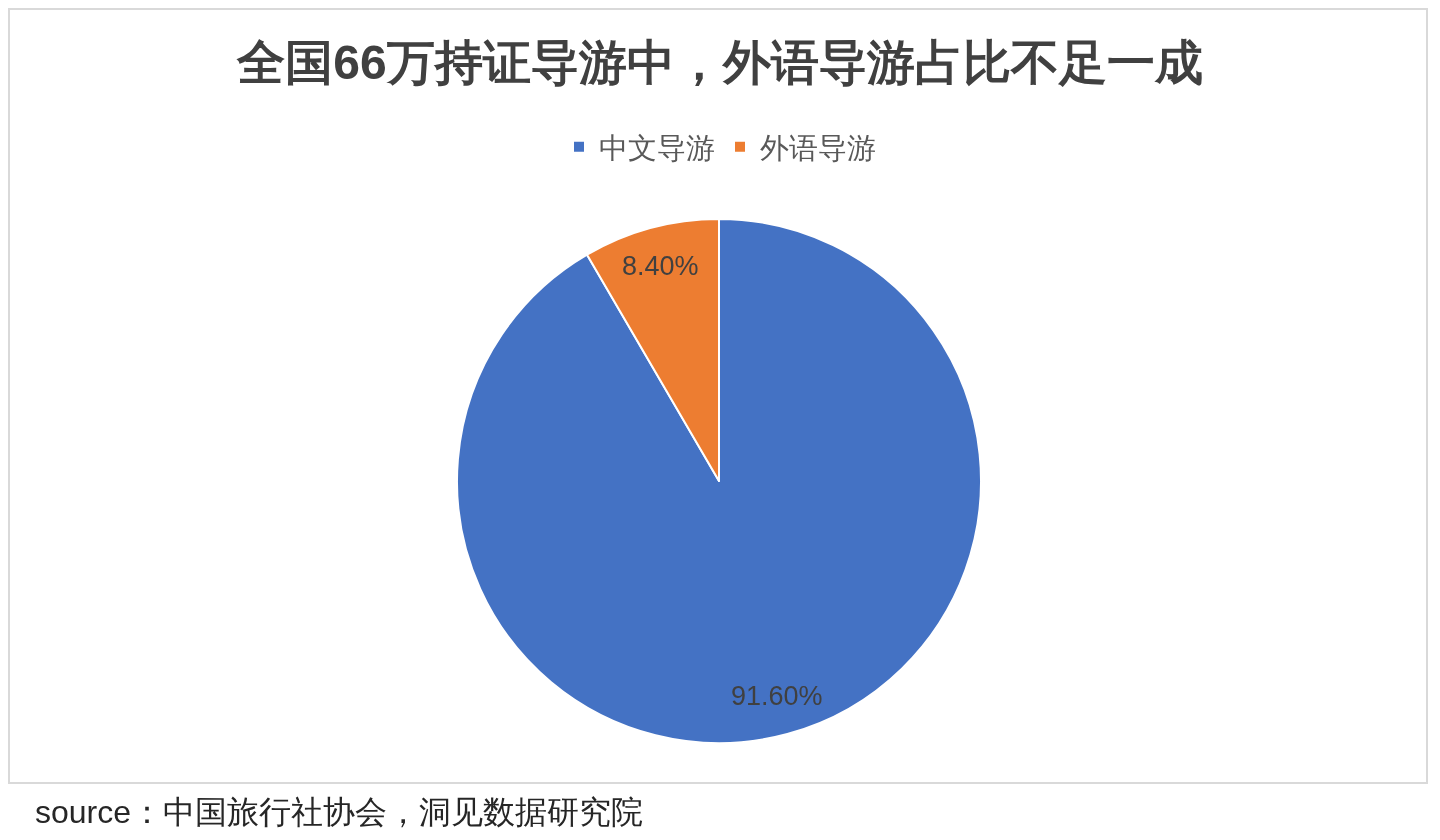  Describe the element at coordinates (719, 62) in the screenshot. I see `chart-title: 全国66万持证导游中，外语导游占比不足一成` at that location.